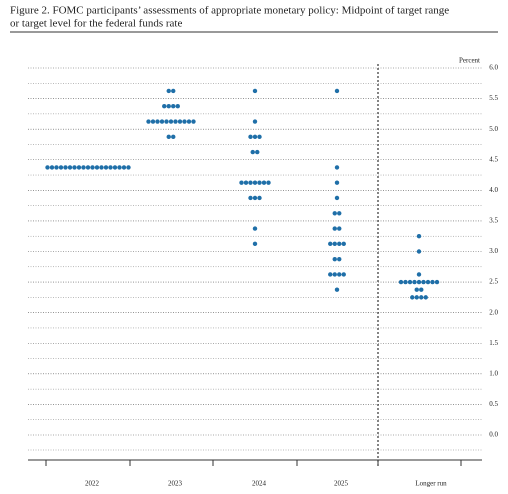  Describe the element at coordinates (493, 312) in the screenshot. I see `y-tick-label: 2.0` at that location.